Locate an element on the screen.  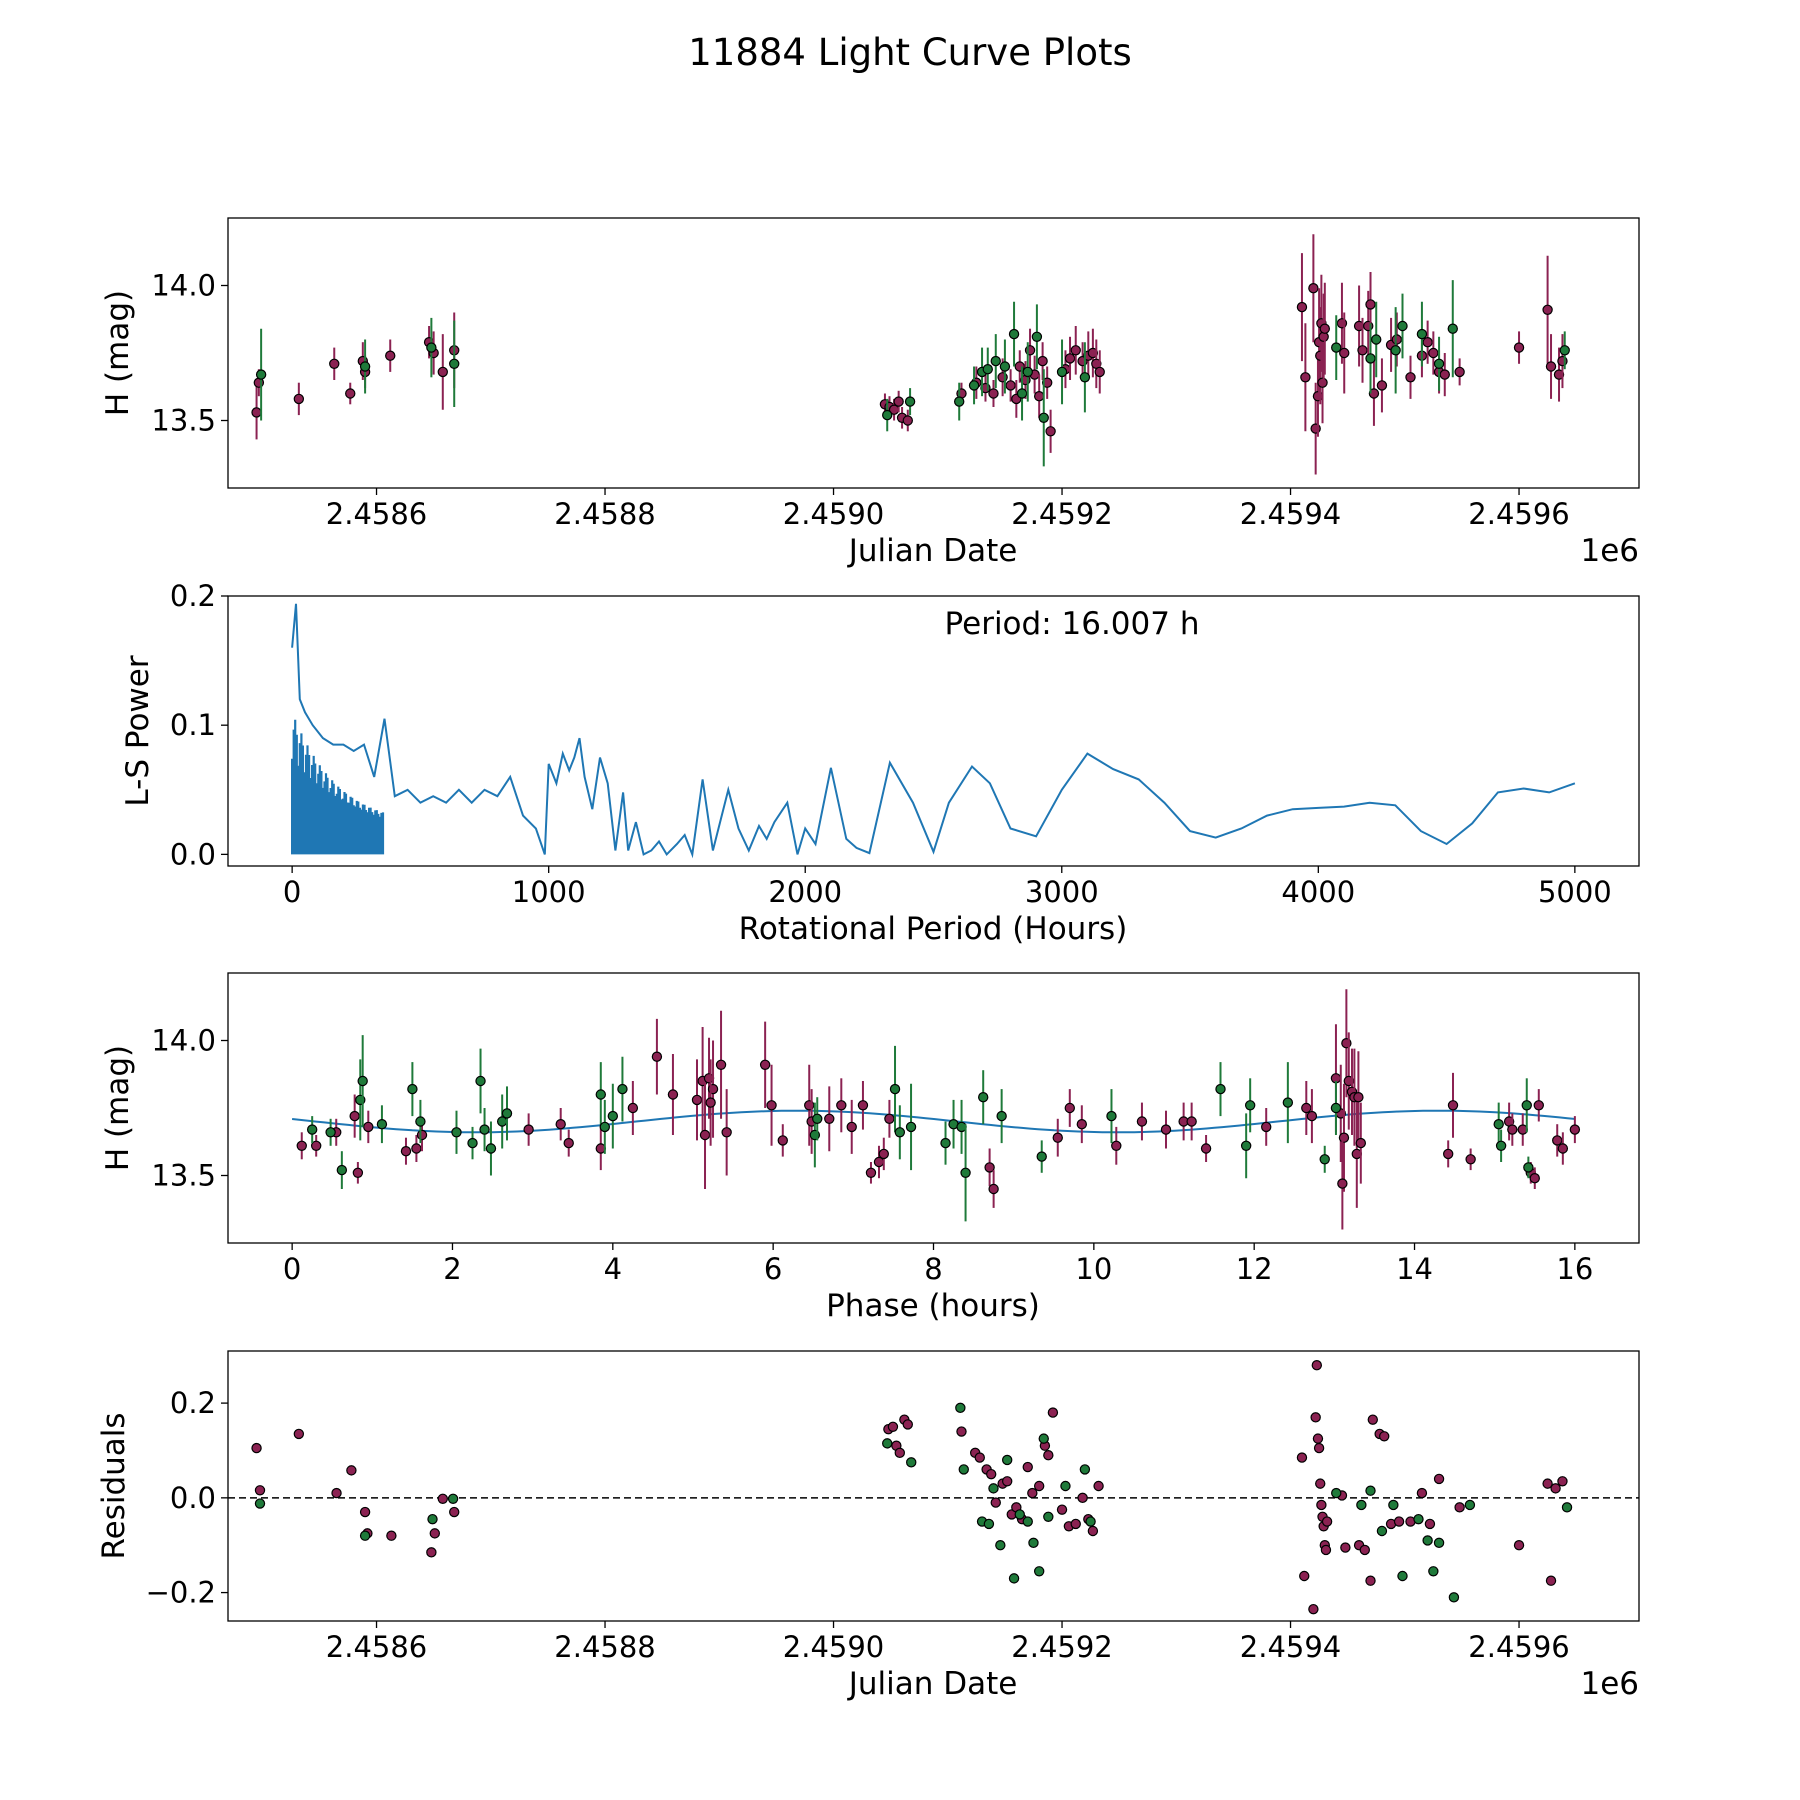
residuals-frame is located at coordinates (933, 1486).